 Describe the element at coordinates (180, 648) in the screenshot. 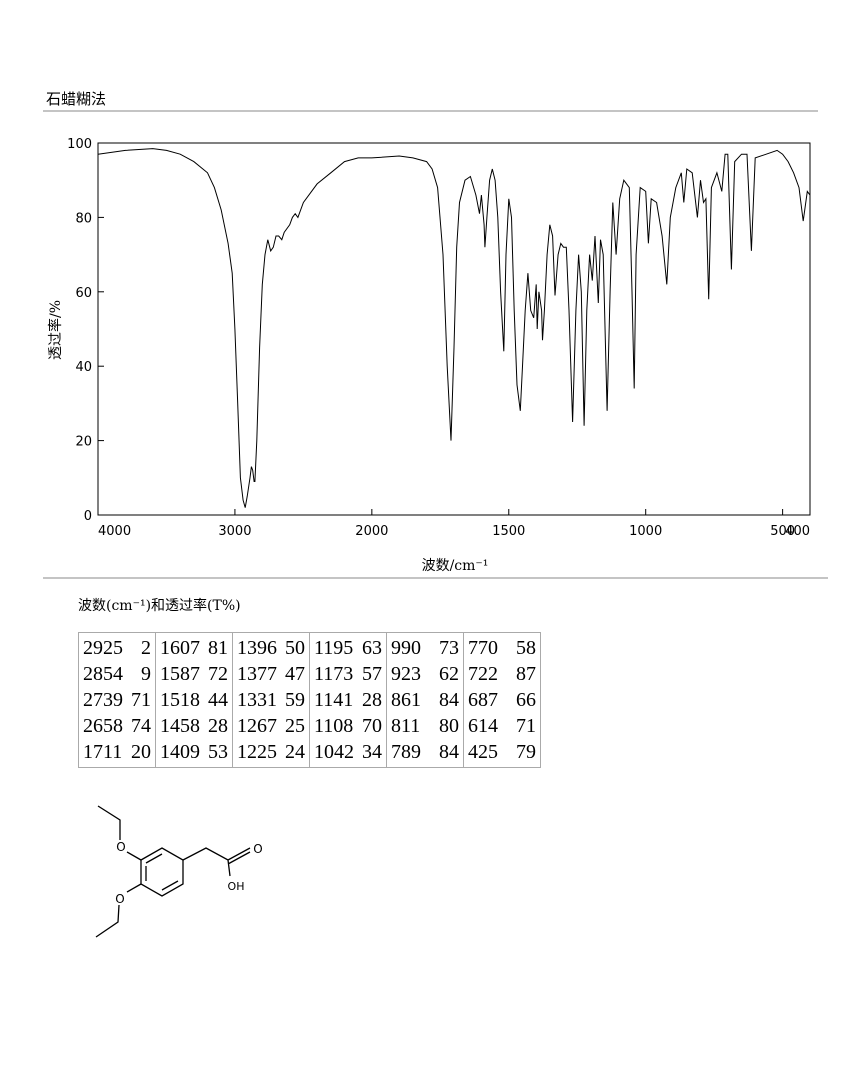

I see `wavenumber: 1607` at that location.